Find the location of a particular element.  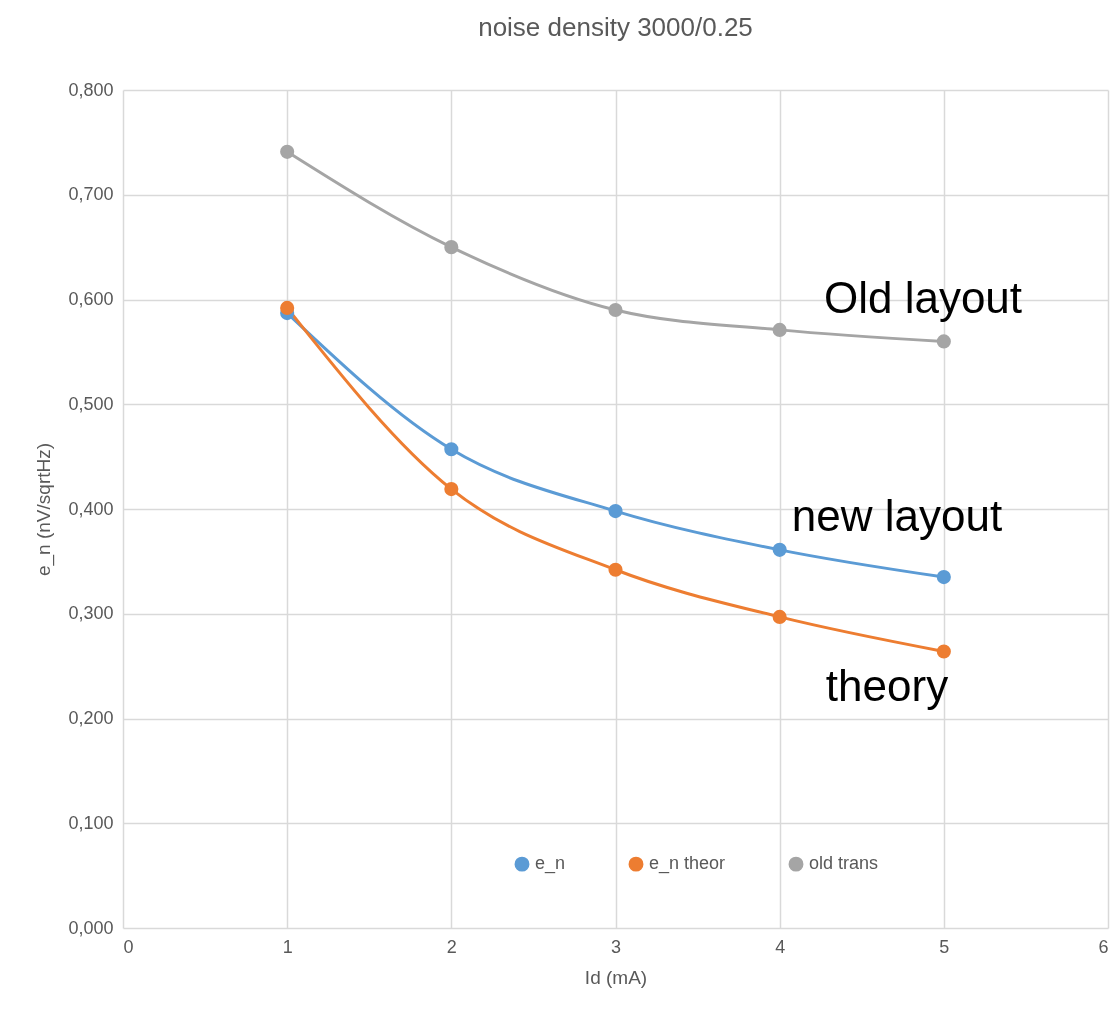

x-tick-label: 2 is located at coordinates (451, 946).